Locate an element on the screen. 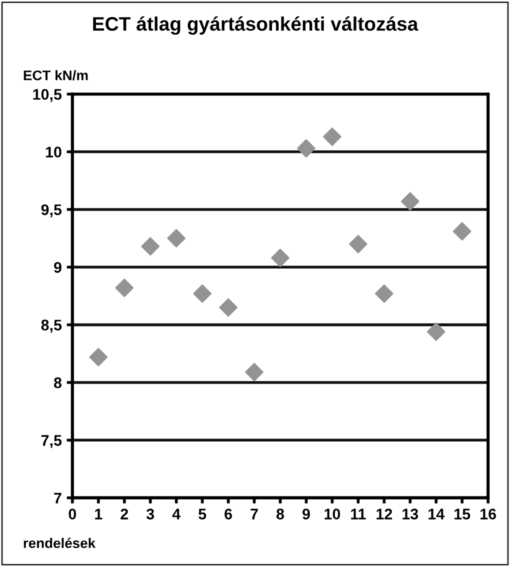  y-tick-label: 10 is located at coordinates (54, 152).